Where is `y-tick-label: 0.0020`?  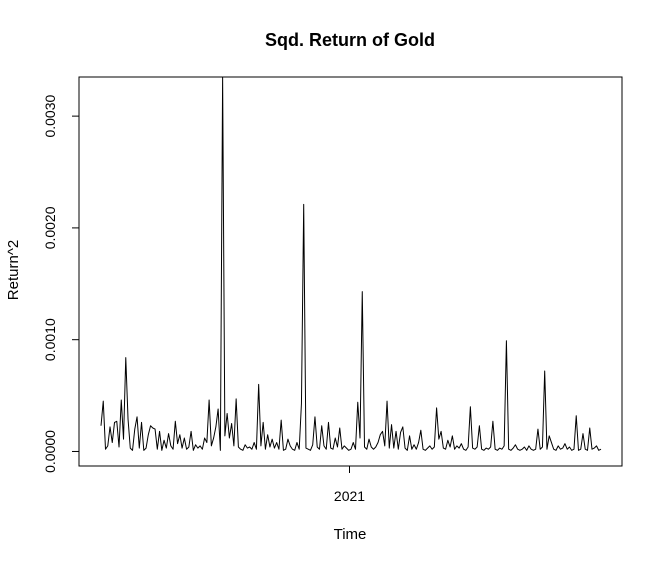
y-tick-label: 0.0020 is located at coordinates (50, 227).